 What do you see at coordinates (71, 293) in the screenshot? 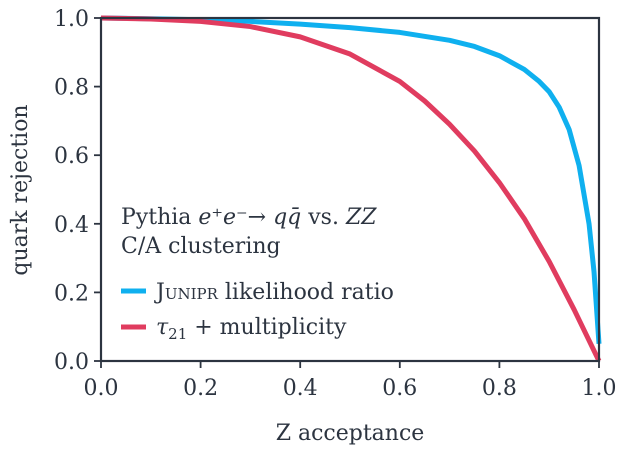
I see `y-tick-label: 0.2` at bounding box center [71, 293].